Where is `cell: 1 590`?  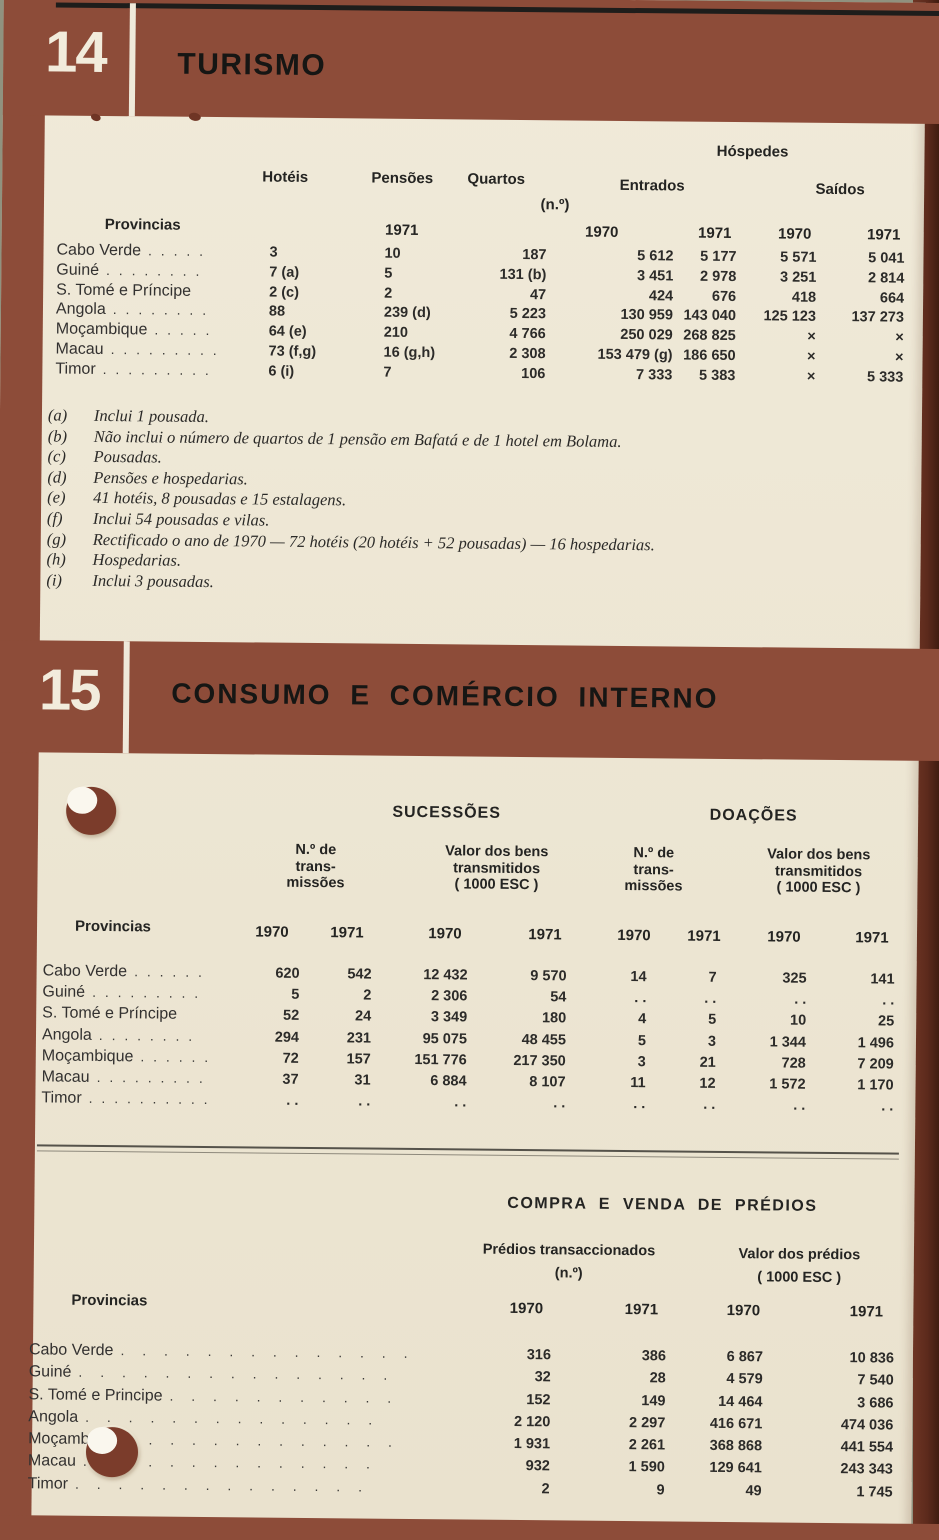
cell: 1 590 is located at coordinates (646, 1467).